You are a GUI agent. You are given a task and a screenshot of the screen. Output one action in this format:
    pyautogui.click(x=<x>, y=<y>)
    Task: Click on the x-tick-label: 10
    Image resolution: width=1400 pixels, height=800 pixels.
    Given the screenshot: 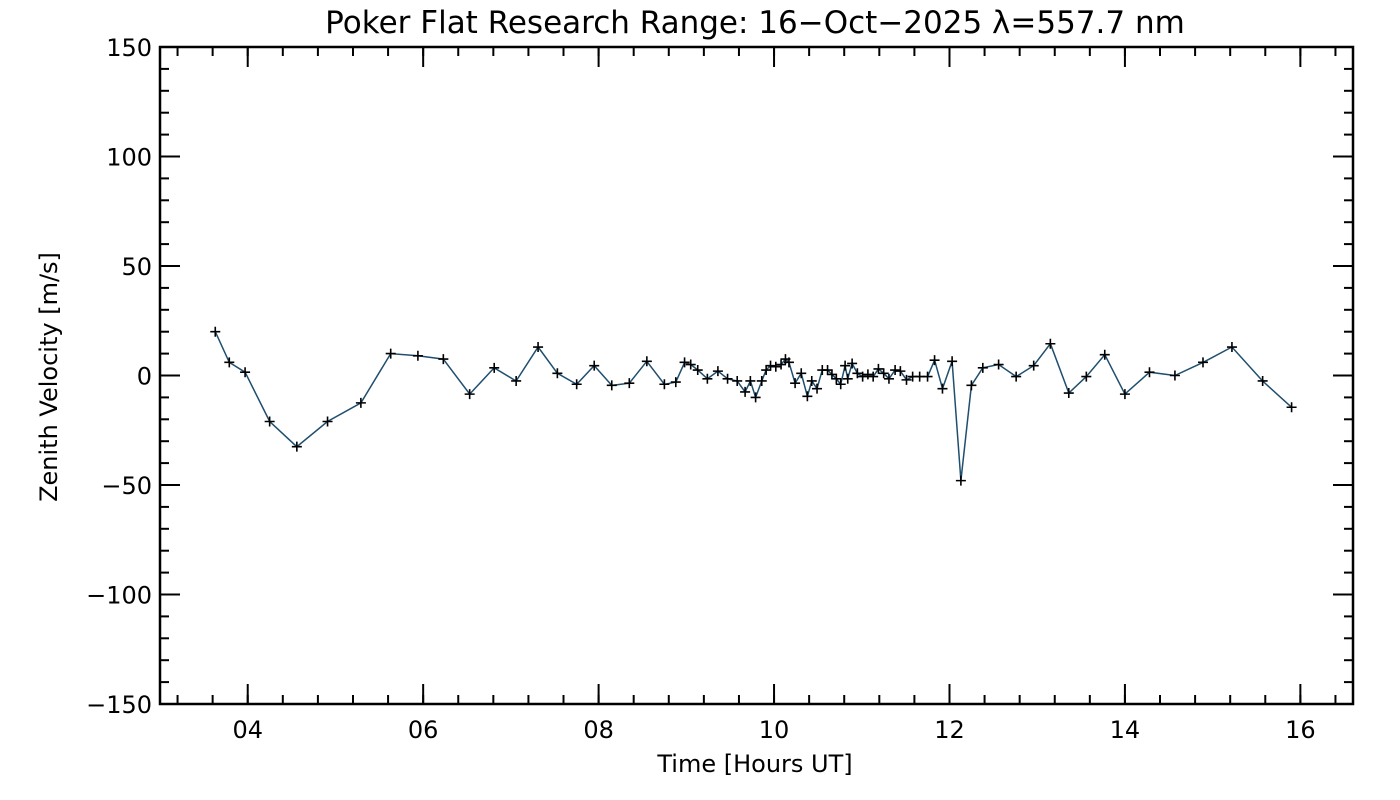 What is the action you would take?
    pyautogui.click(x=774, y=730)
    